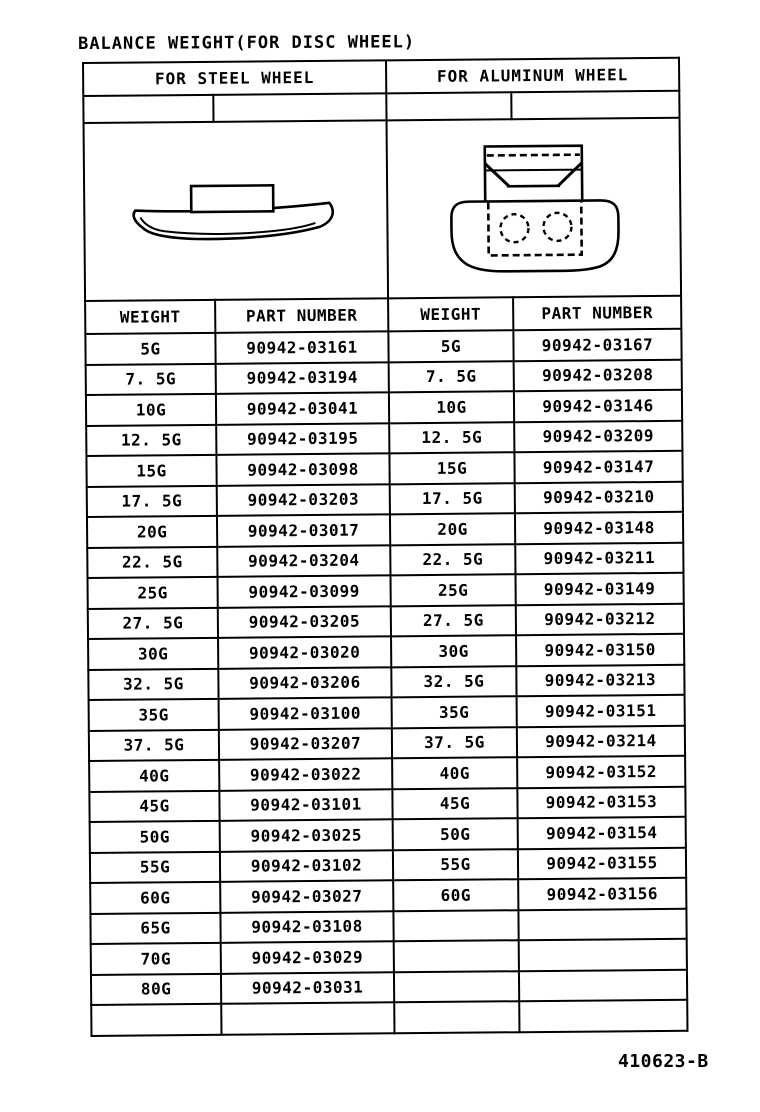  Describe the element at coordinates (306, 865) in the screenshot. I see `steel-part-number-cell: 90942-03102` at that location.